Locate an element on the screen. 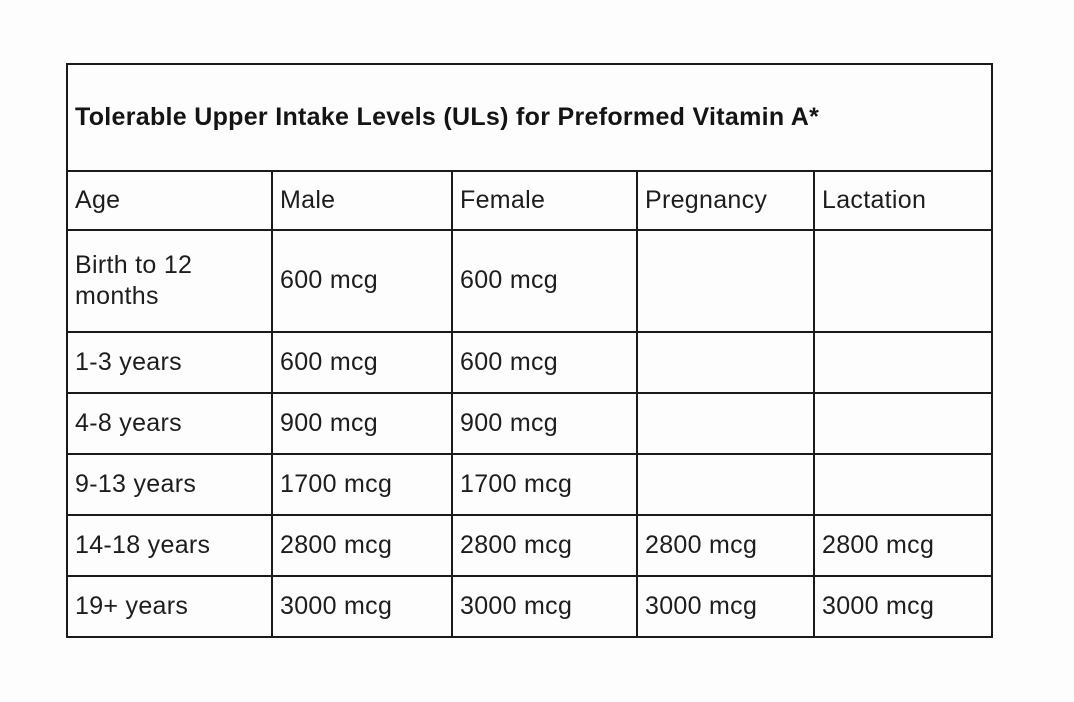 This screenshot has height=702, width=1074. age-cell: 1-3 years is located at coordinates (169, 362).